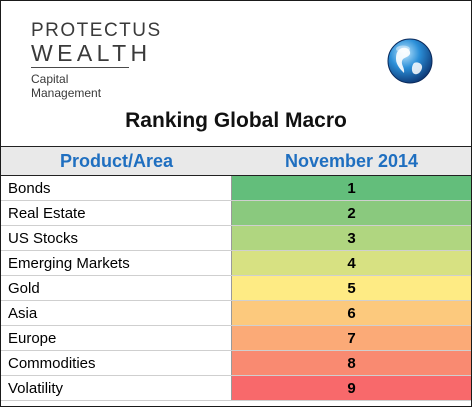 The width and height of the screenshot is (472, 407). I want to click on row-name: Emerging Markets, so click(116, 263).